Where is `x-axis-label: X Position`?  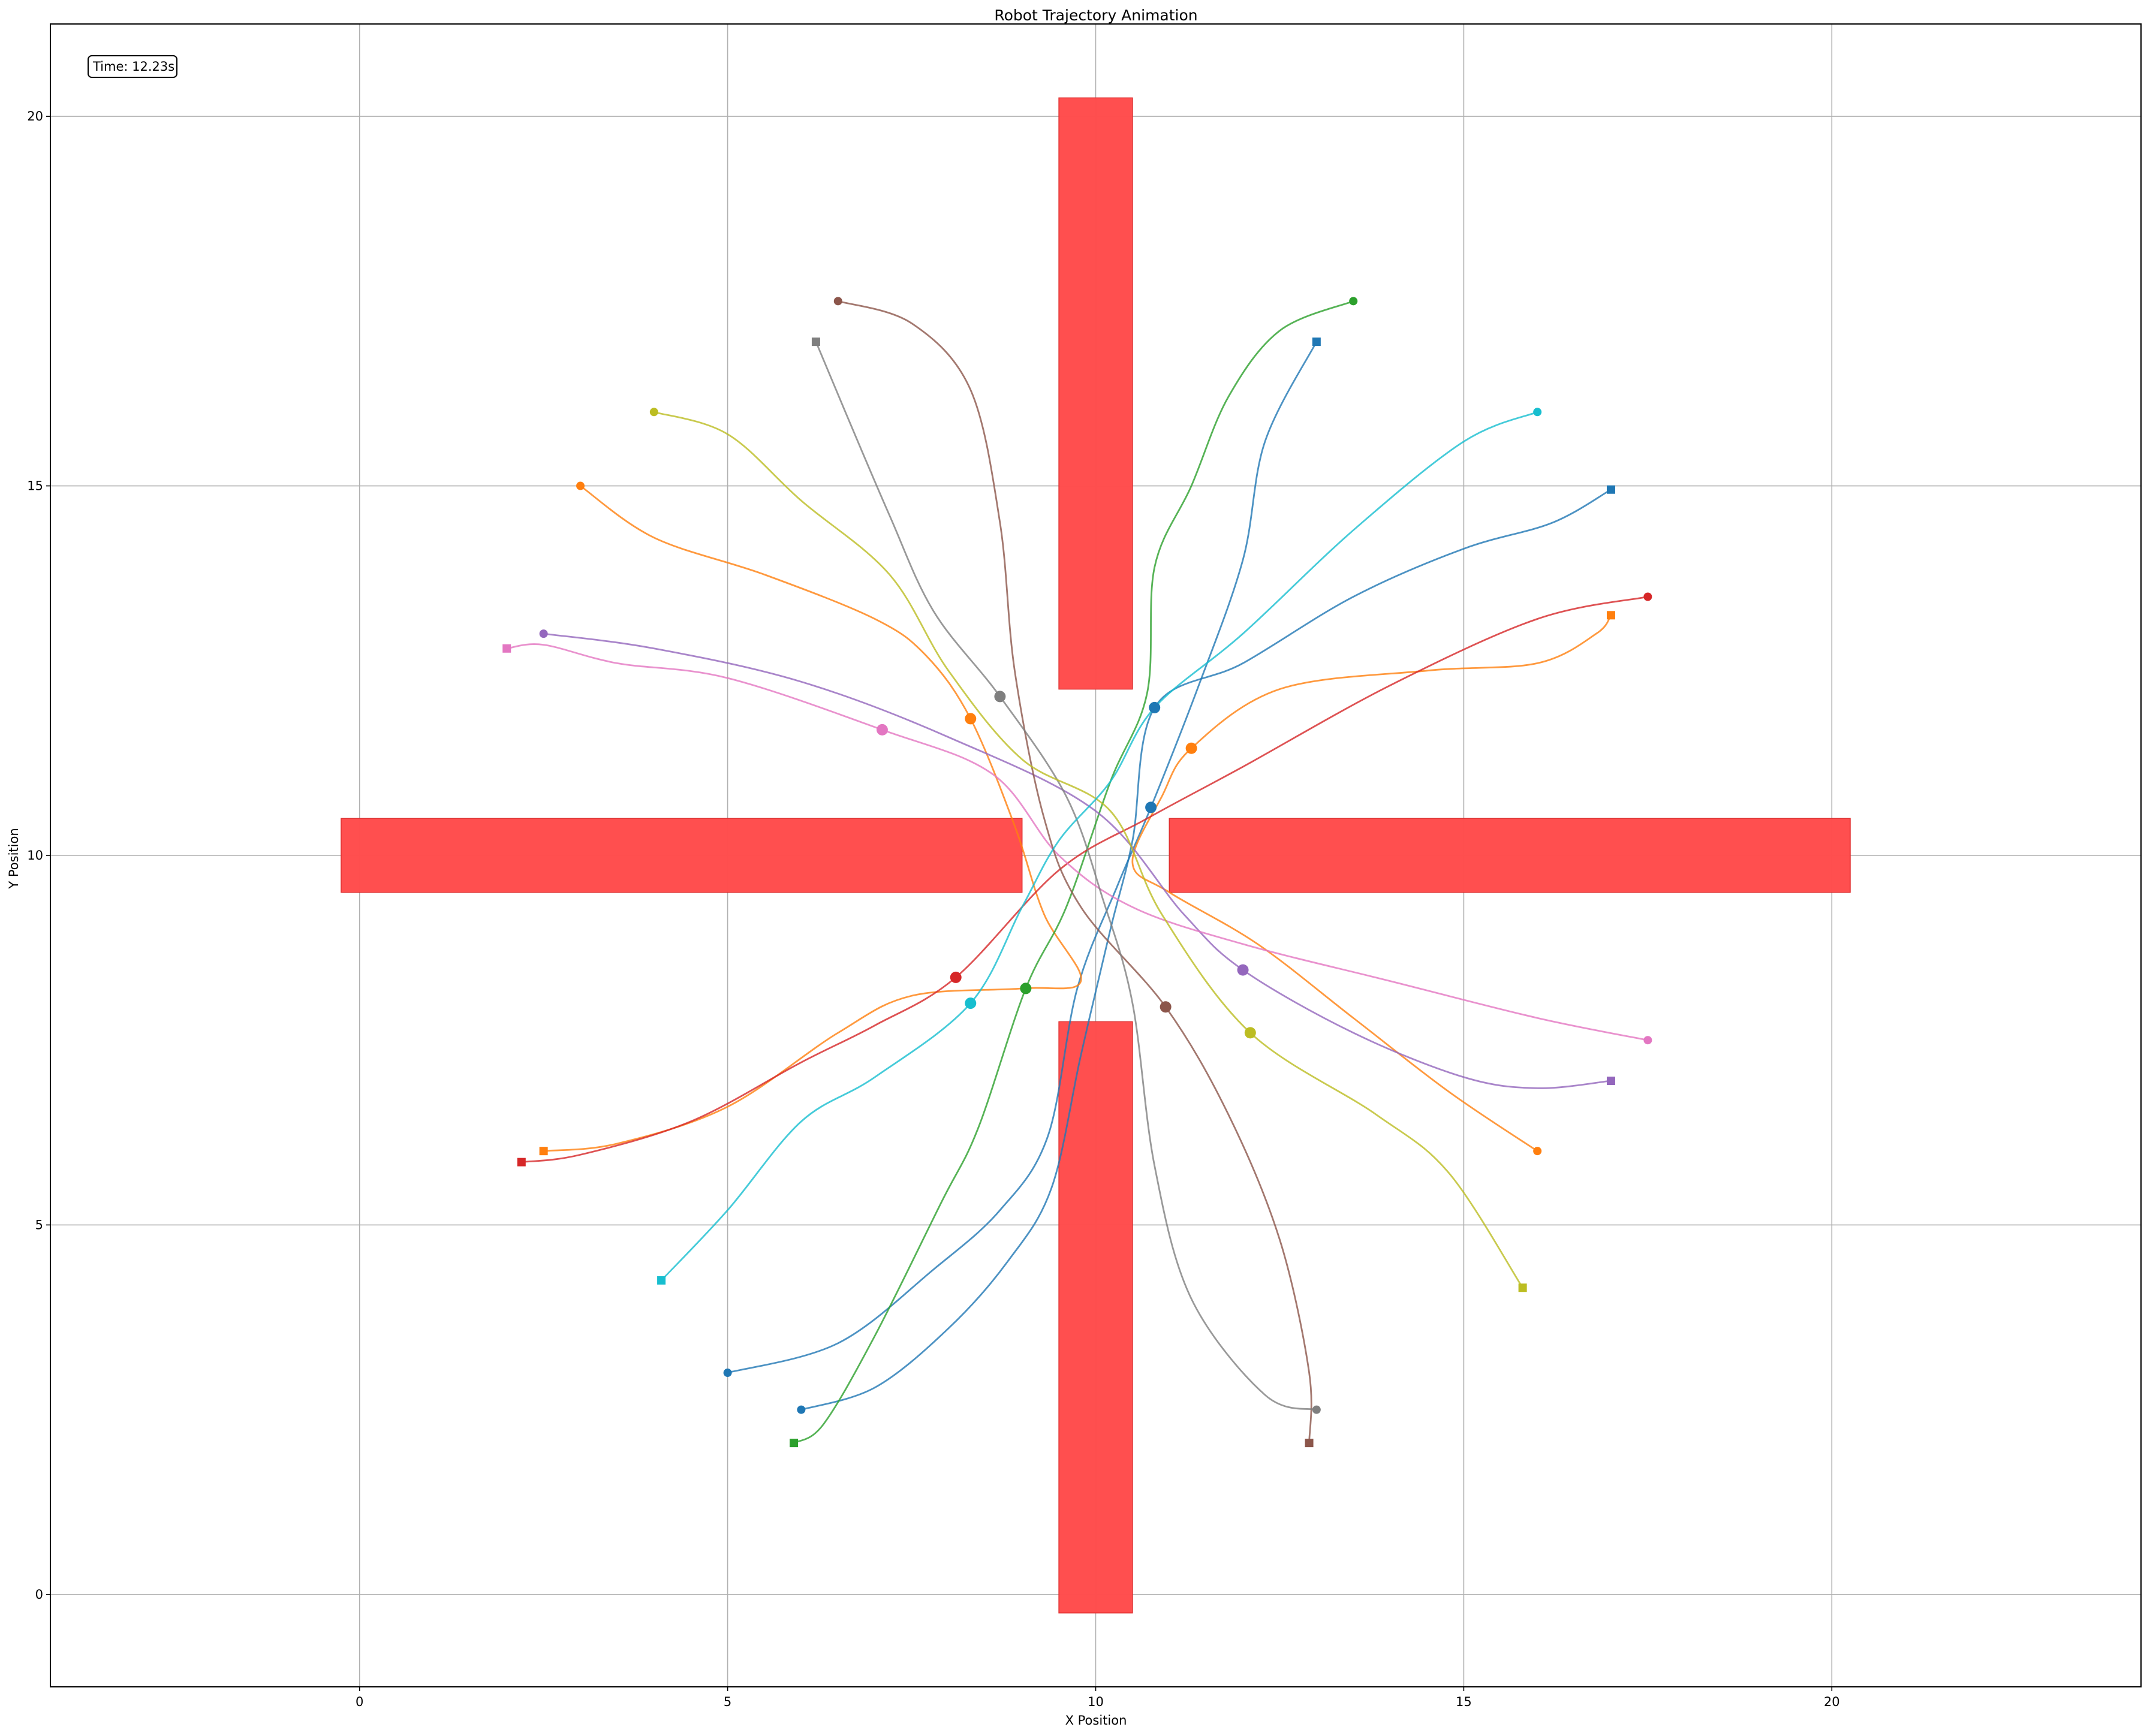 x-axis-label: X Position is located at coordinates (1096, 1720).